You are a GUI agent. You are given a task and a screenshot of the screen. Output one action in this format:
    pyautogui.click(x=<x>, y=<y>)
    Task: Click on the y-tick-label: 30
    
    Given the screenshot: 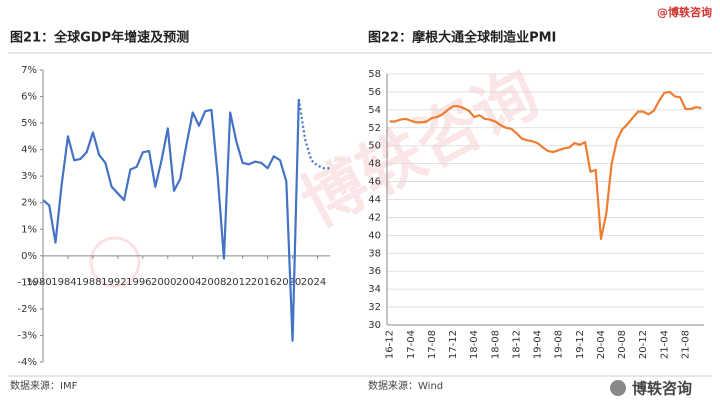 What is the action you would take?
    pyautogui.click(x=374, y=325)
    